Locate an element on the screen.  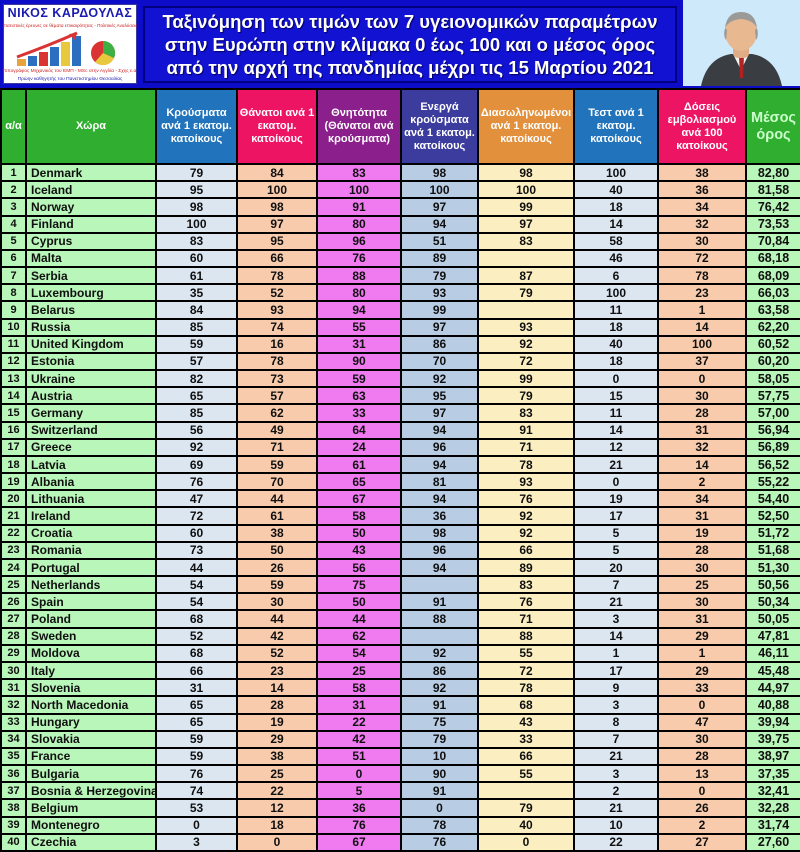
rank-cell: 20 is located at coordinates (13, 499).